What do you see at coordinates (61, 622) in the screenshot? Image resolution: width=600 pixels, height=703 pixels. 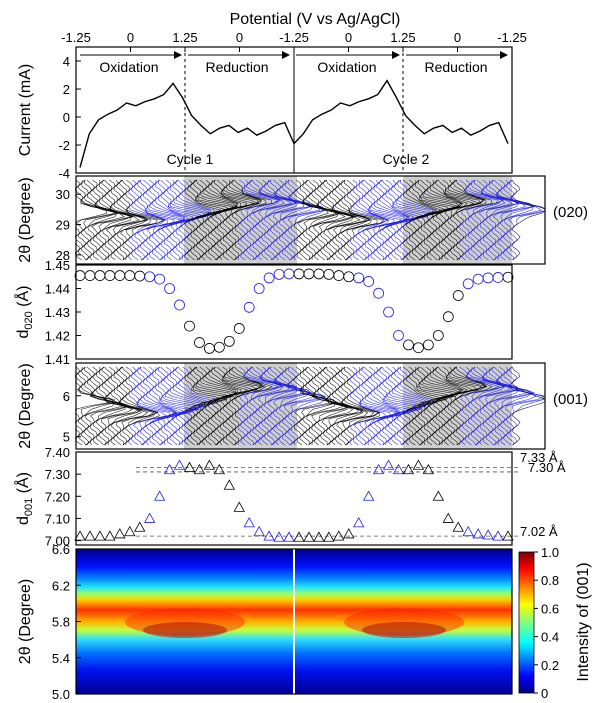 I see `y-tick-label: 5.8` at bounding box center [61, 622].